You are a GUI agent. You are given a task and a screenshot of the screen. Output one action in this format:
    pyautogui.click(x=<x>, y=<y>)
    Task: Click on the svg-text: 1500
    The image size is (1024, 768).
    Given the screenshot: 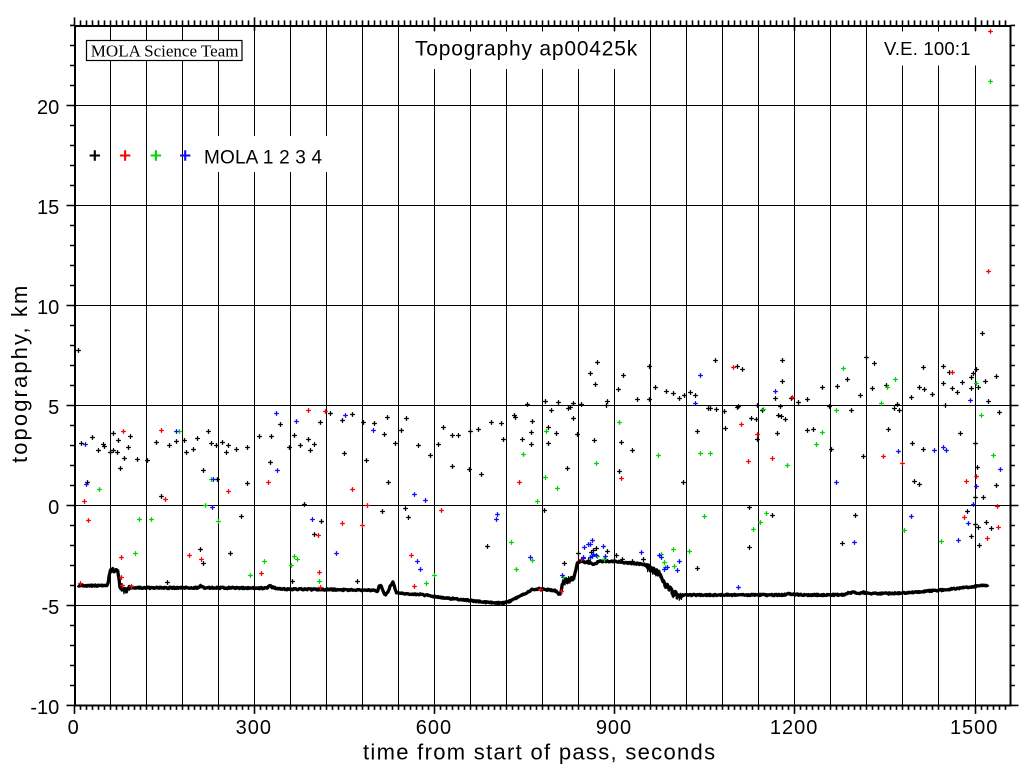 What is the action you would take?
    pyautogui.click(x=974, y=728)
    